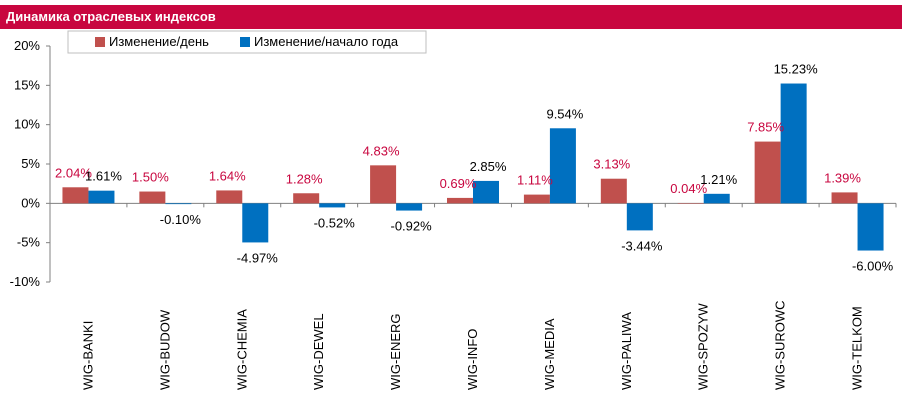 The image size is (902, 408). Describe the element at coordinates (765, 127) in the screenshot. I see `data-label-day: 7.85%` at that location.